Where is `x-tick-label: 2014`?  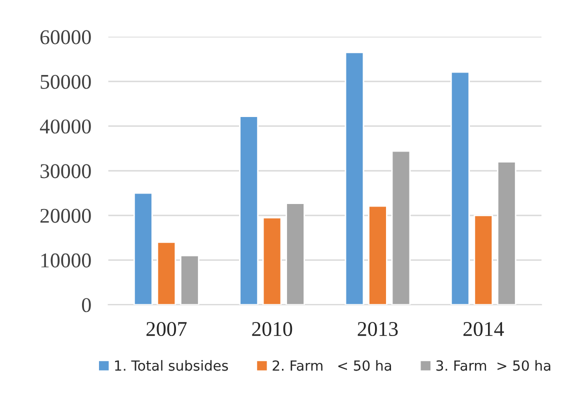 x-tick-label: 2014 is located at coordinates (483, 329).